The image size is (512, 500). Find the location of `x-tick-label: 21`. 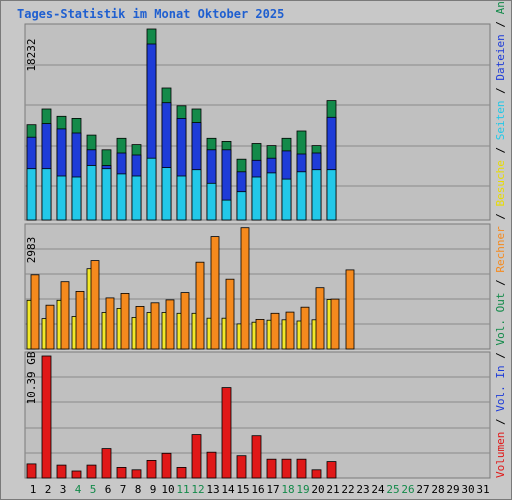

x-tick-label: 21 is located at coordinates (332, 489).